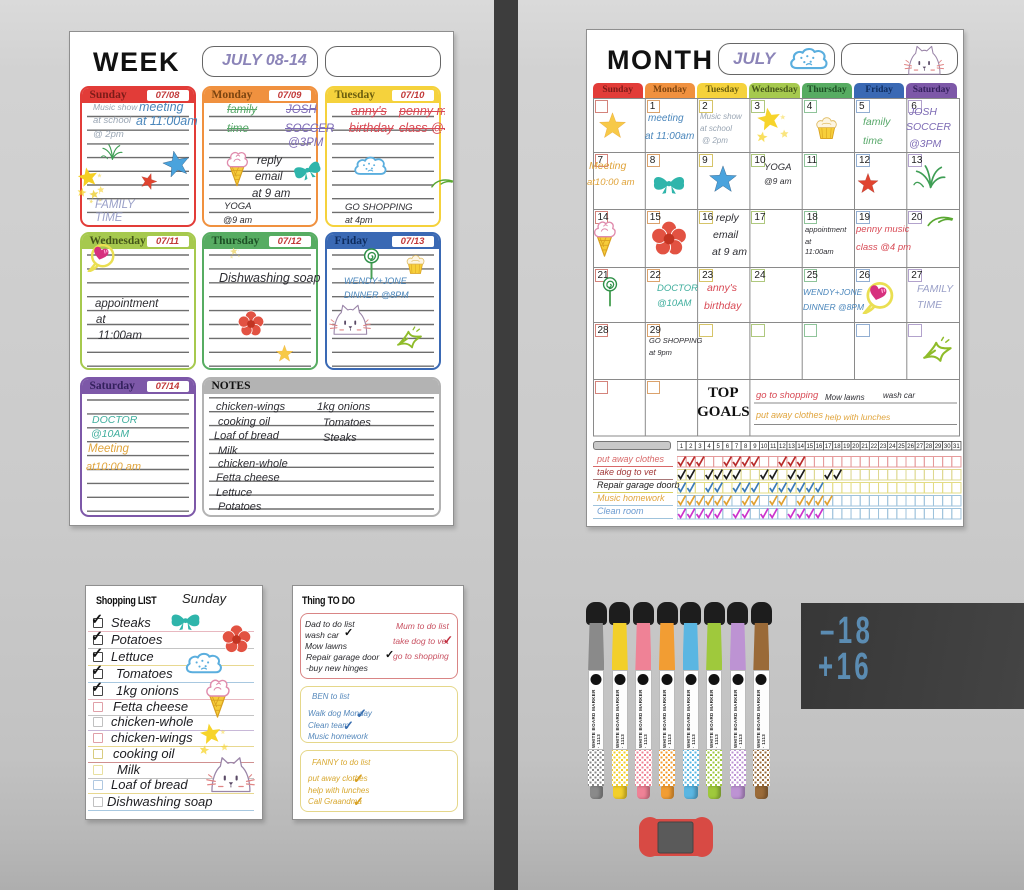  Describe the element at coordinates (928, 447) in the screenshot. I see `svg-text: 28` at that location.